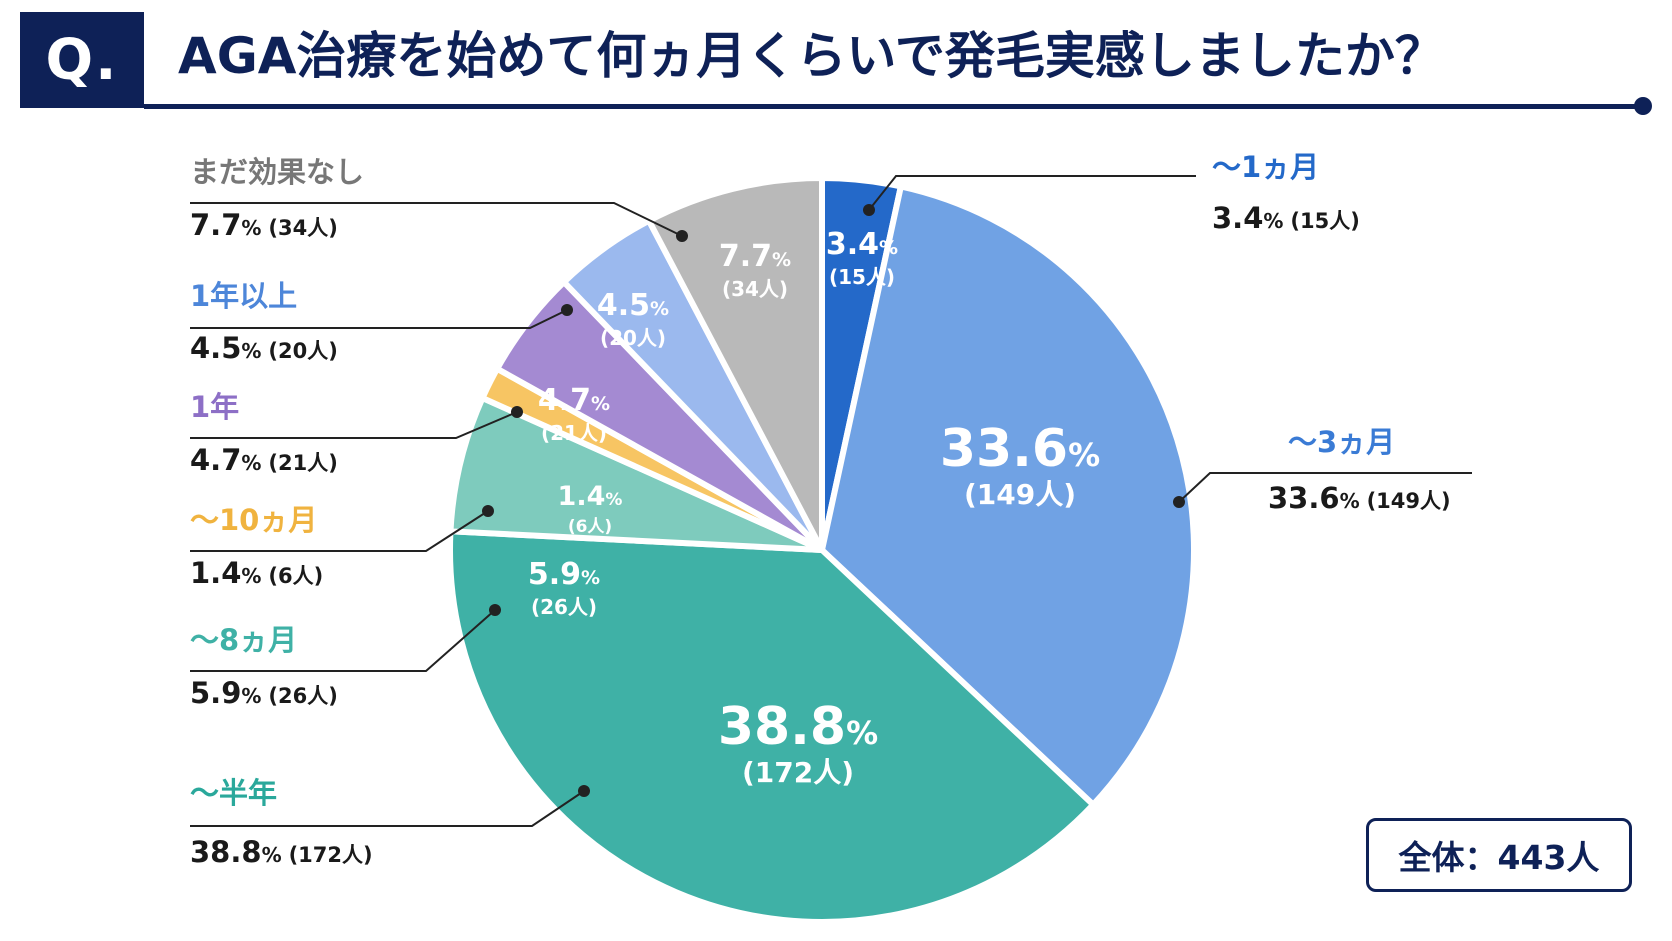  What do you see at coordinates (1020, 494) in the screenshot?
I see `slice-count-label-m3: (149人)` at bounding box center [1020, 494].